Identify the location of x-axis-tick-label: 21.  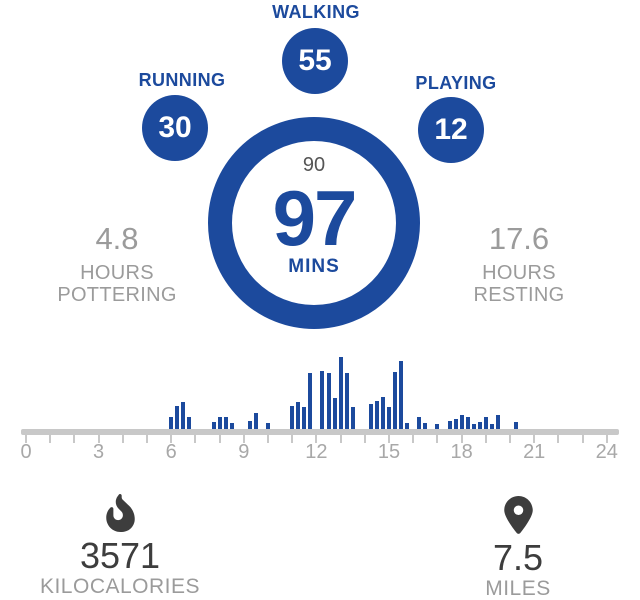
(534, 452).